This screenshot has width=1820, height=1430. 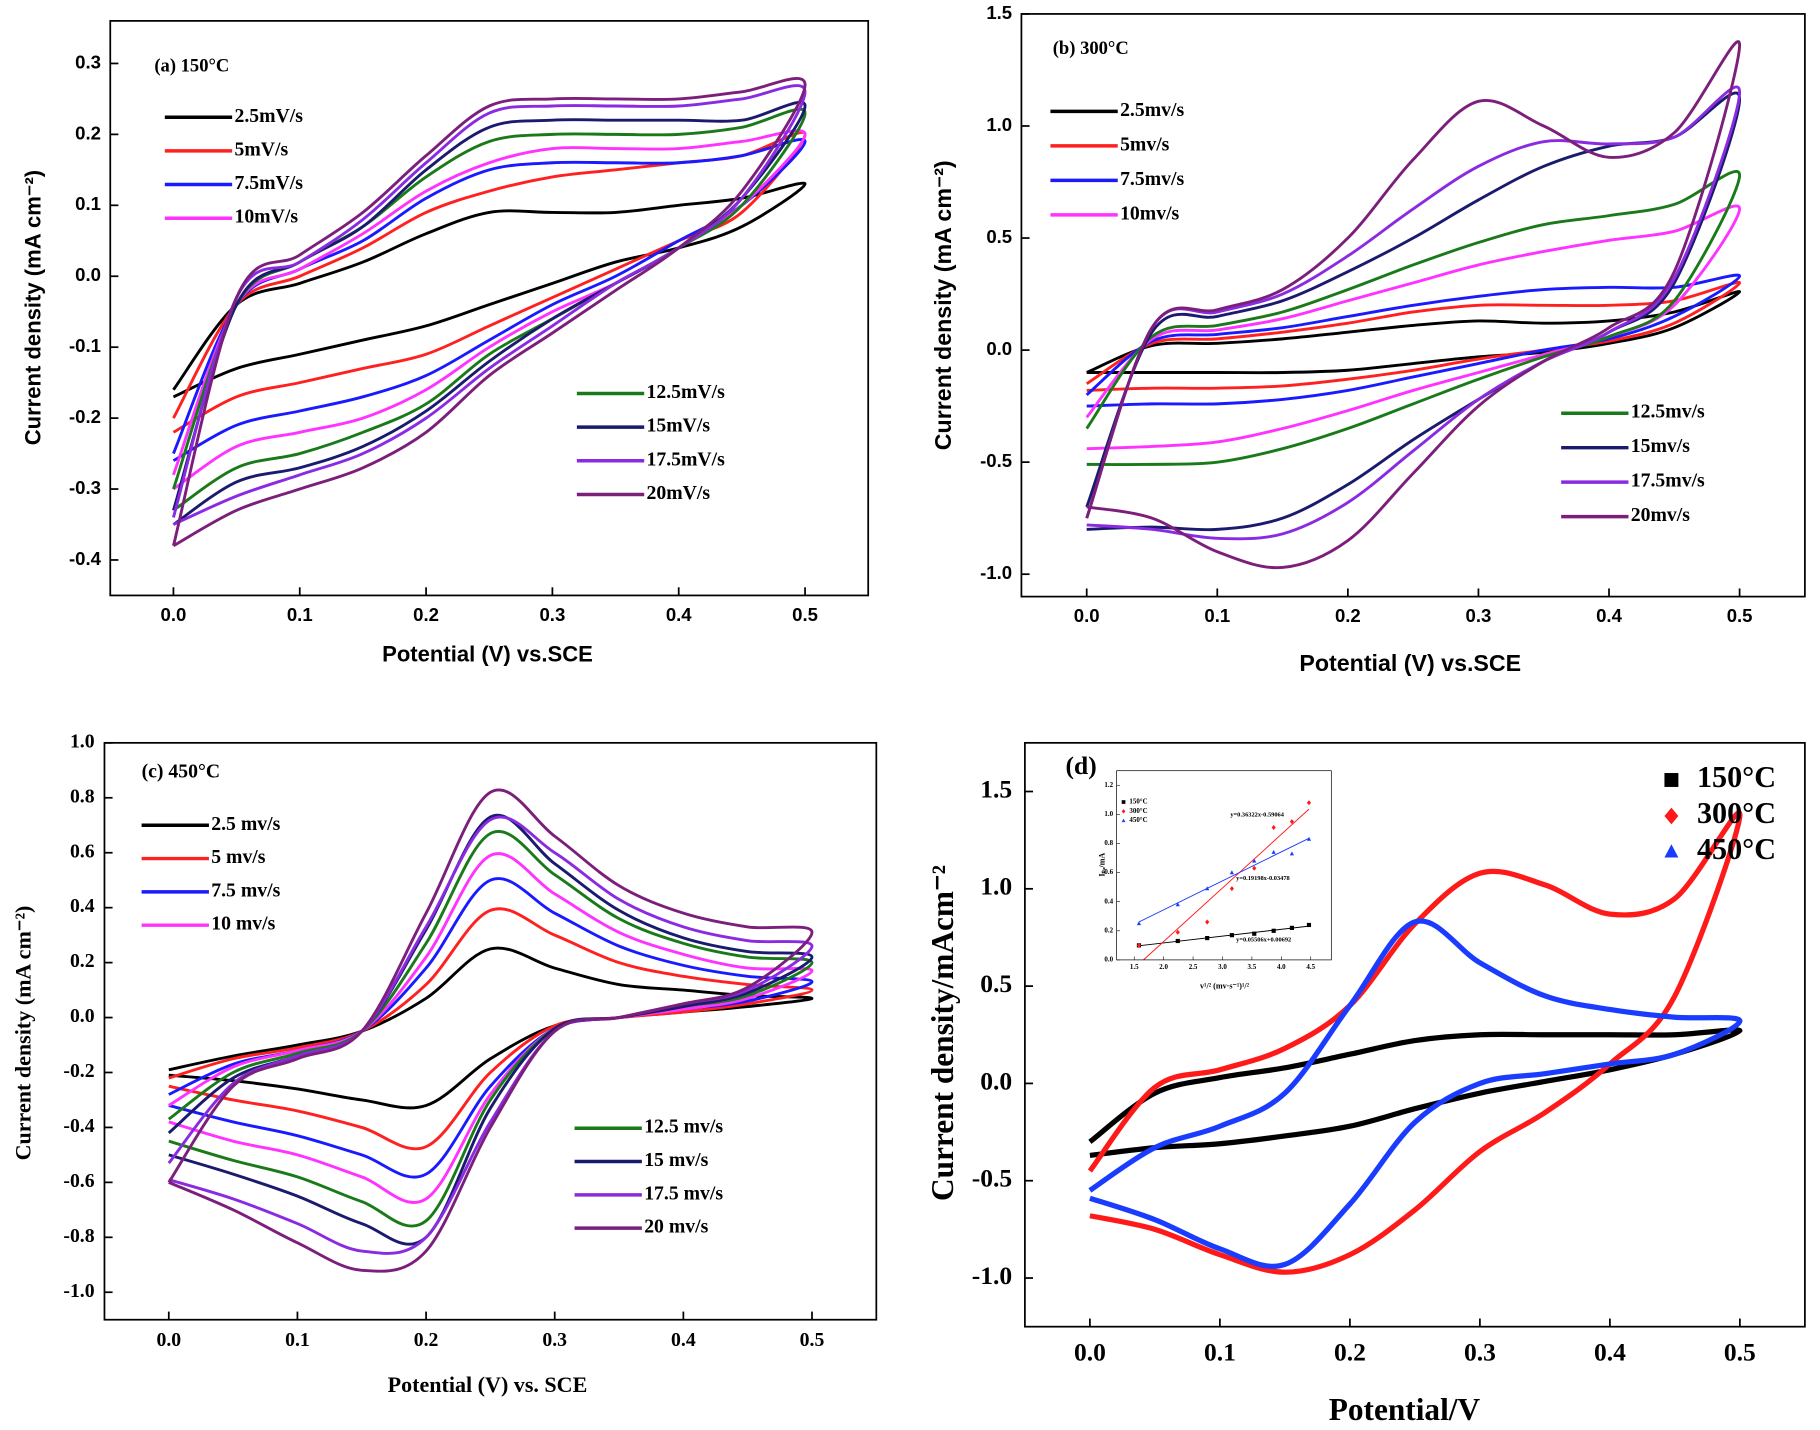 What do you see at coordinates (1405, 1409) in the screenshot?
I see `x-axis-title: Potential/V` at bounding box center [1405, 1409].